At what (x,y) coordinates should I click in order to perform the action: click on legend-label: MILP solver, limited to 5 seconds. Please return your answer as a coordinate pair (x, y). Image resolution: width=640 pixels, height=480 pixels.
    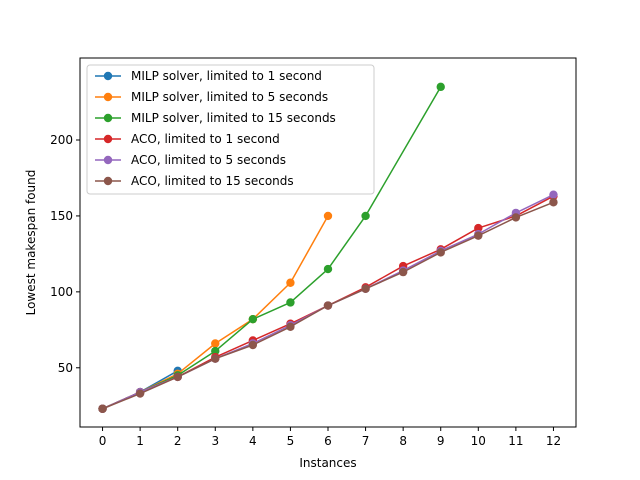
    Looking at the image, I should click on (229, 97).